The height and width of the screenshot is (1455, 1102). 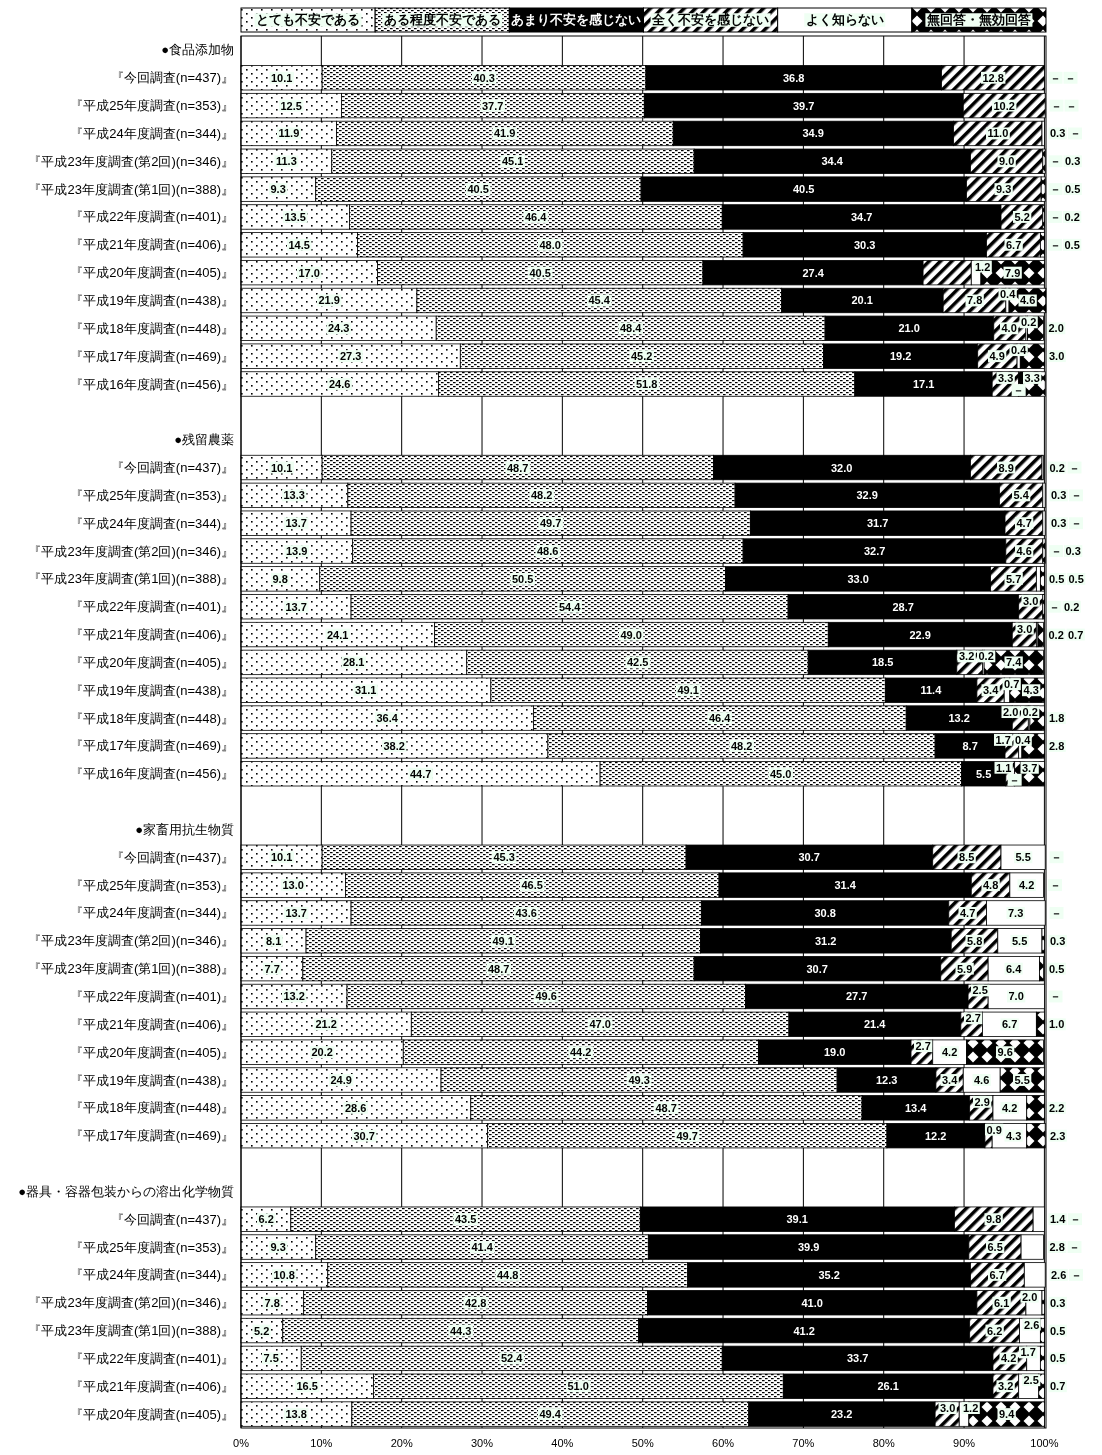 What do you see at coordinates (152, 1108) in the screenshot?
I see `y-tick-label: 『平成18年度調査(n=448)』` at bounding box center [152, 1108].